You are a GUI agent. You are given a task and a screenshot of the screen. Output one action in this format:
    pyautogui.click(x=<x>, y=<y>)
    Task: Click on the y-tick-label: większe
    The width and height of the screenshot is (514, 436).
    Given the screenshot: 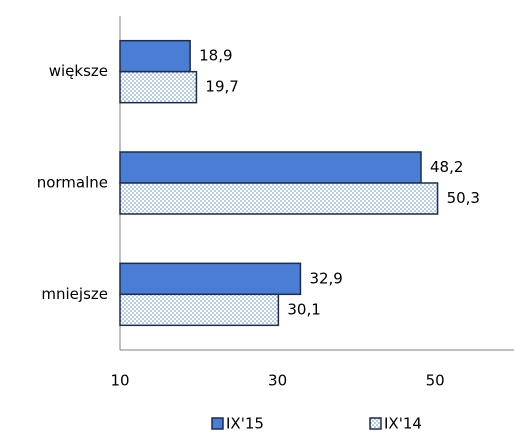 What is the action you would take?
    pyautogui.click(x=78, y=71)
    